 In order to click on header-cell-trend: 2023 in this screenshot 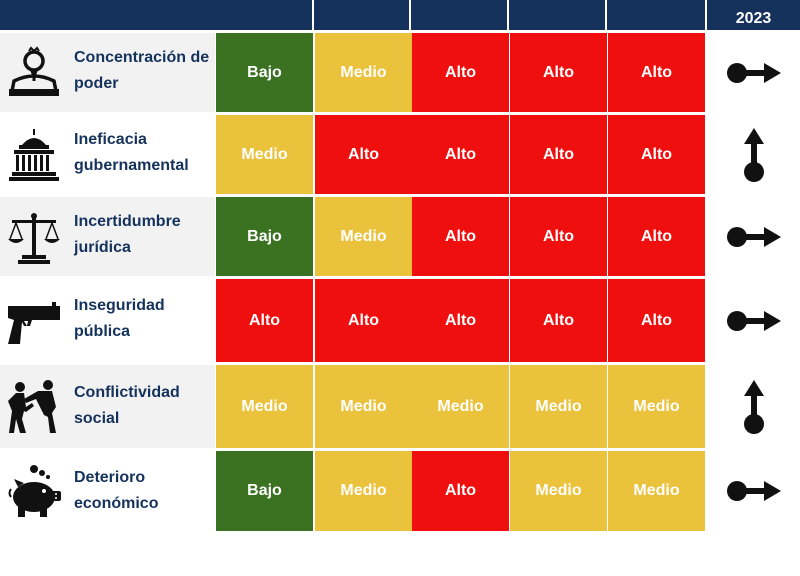, I will do `click(753, 15)`.